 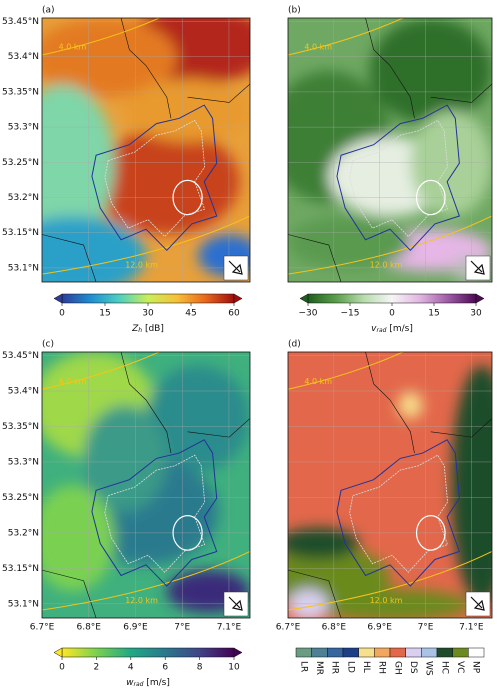 What do you see at coordinates (135, 329) in the screenshot?
I see `label-symbol: Z` at bounding box center [135, 329].